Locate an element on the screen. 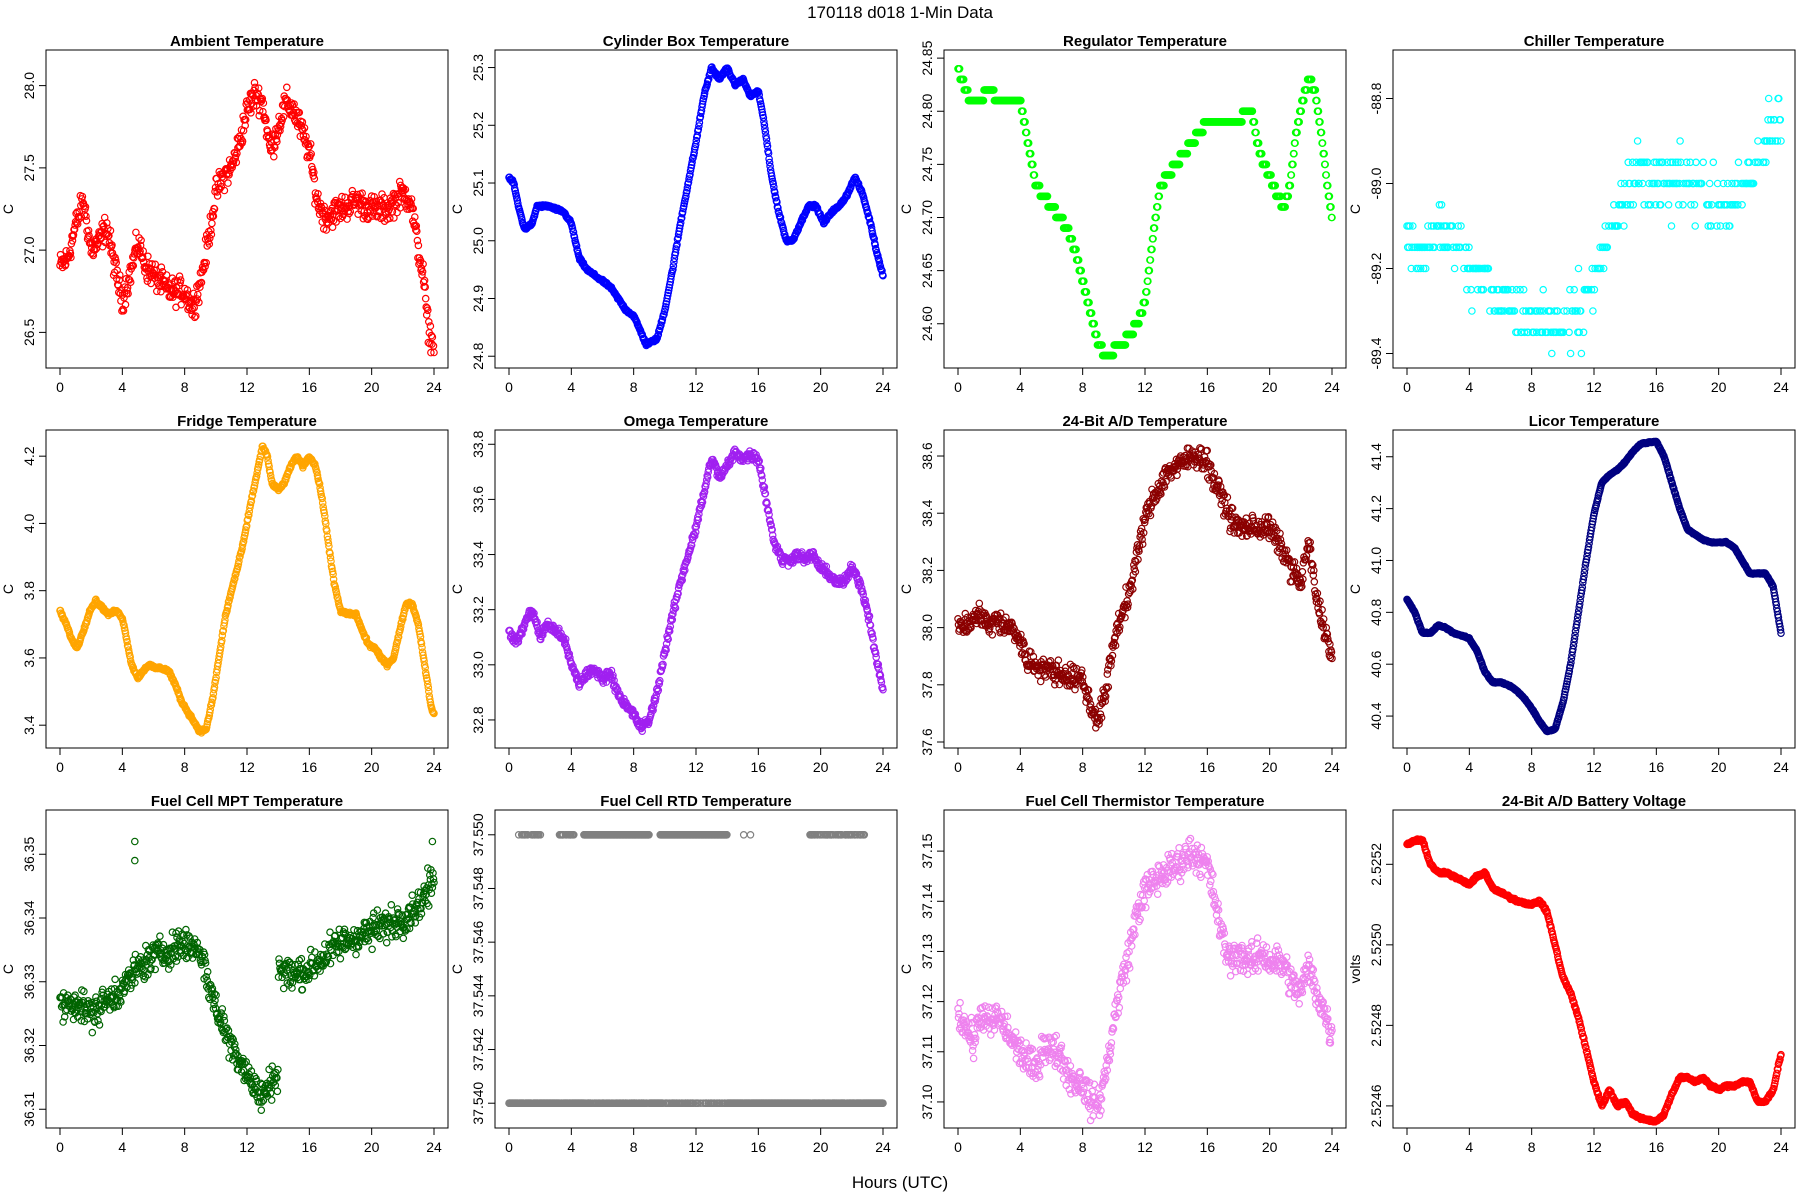 Image resolution: width=1800 pixels, height=1200 pixels. y-tick-label: 3.4 is located at coordinates (29, 725).